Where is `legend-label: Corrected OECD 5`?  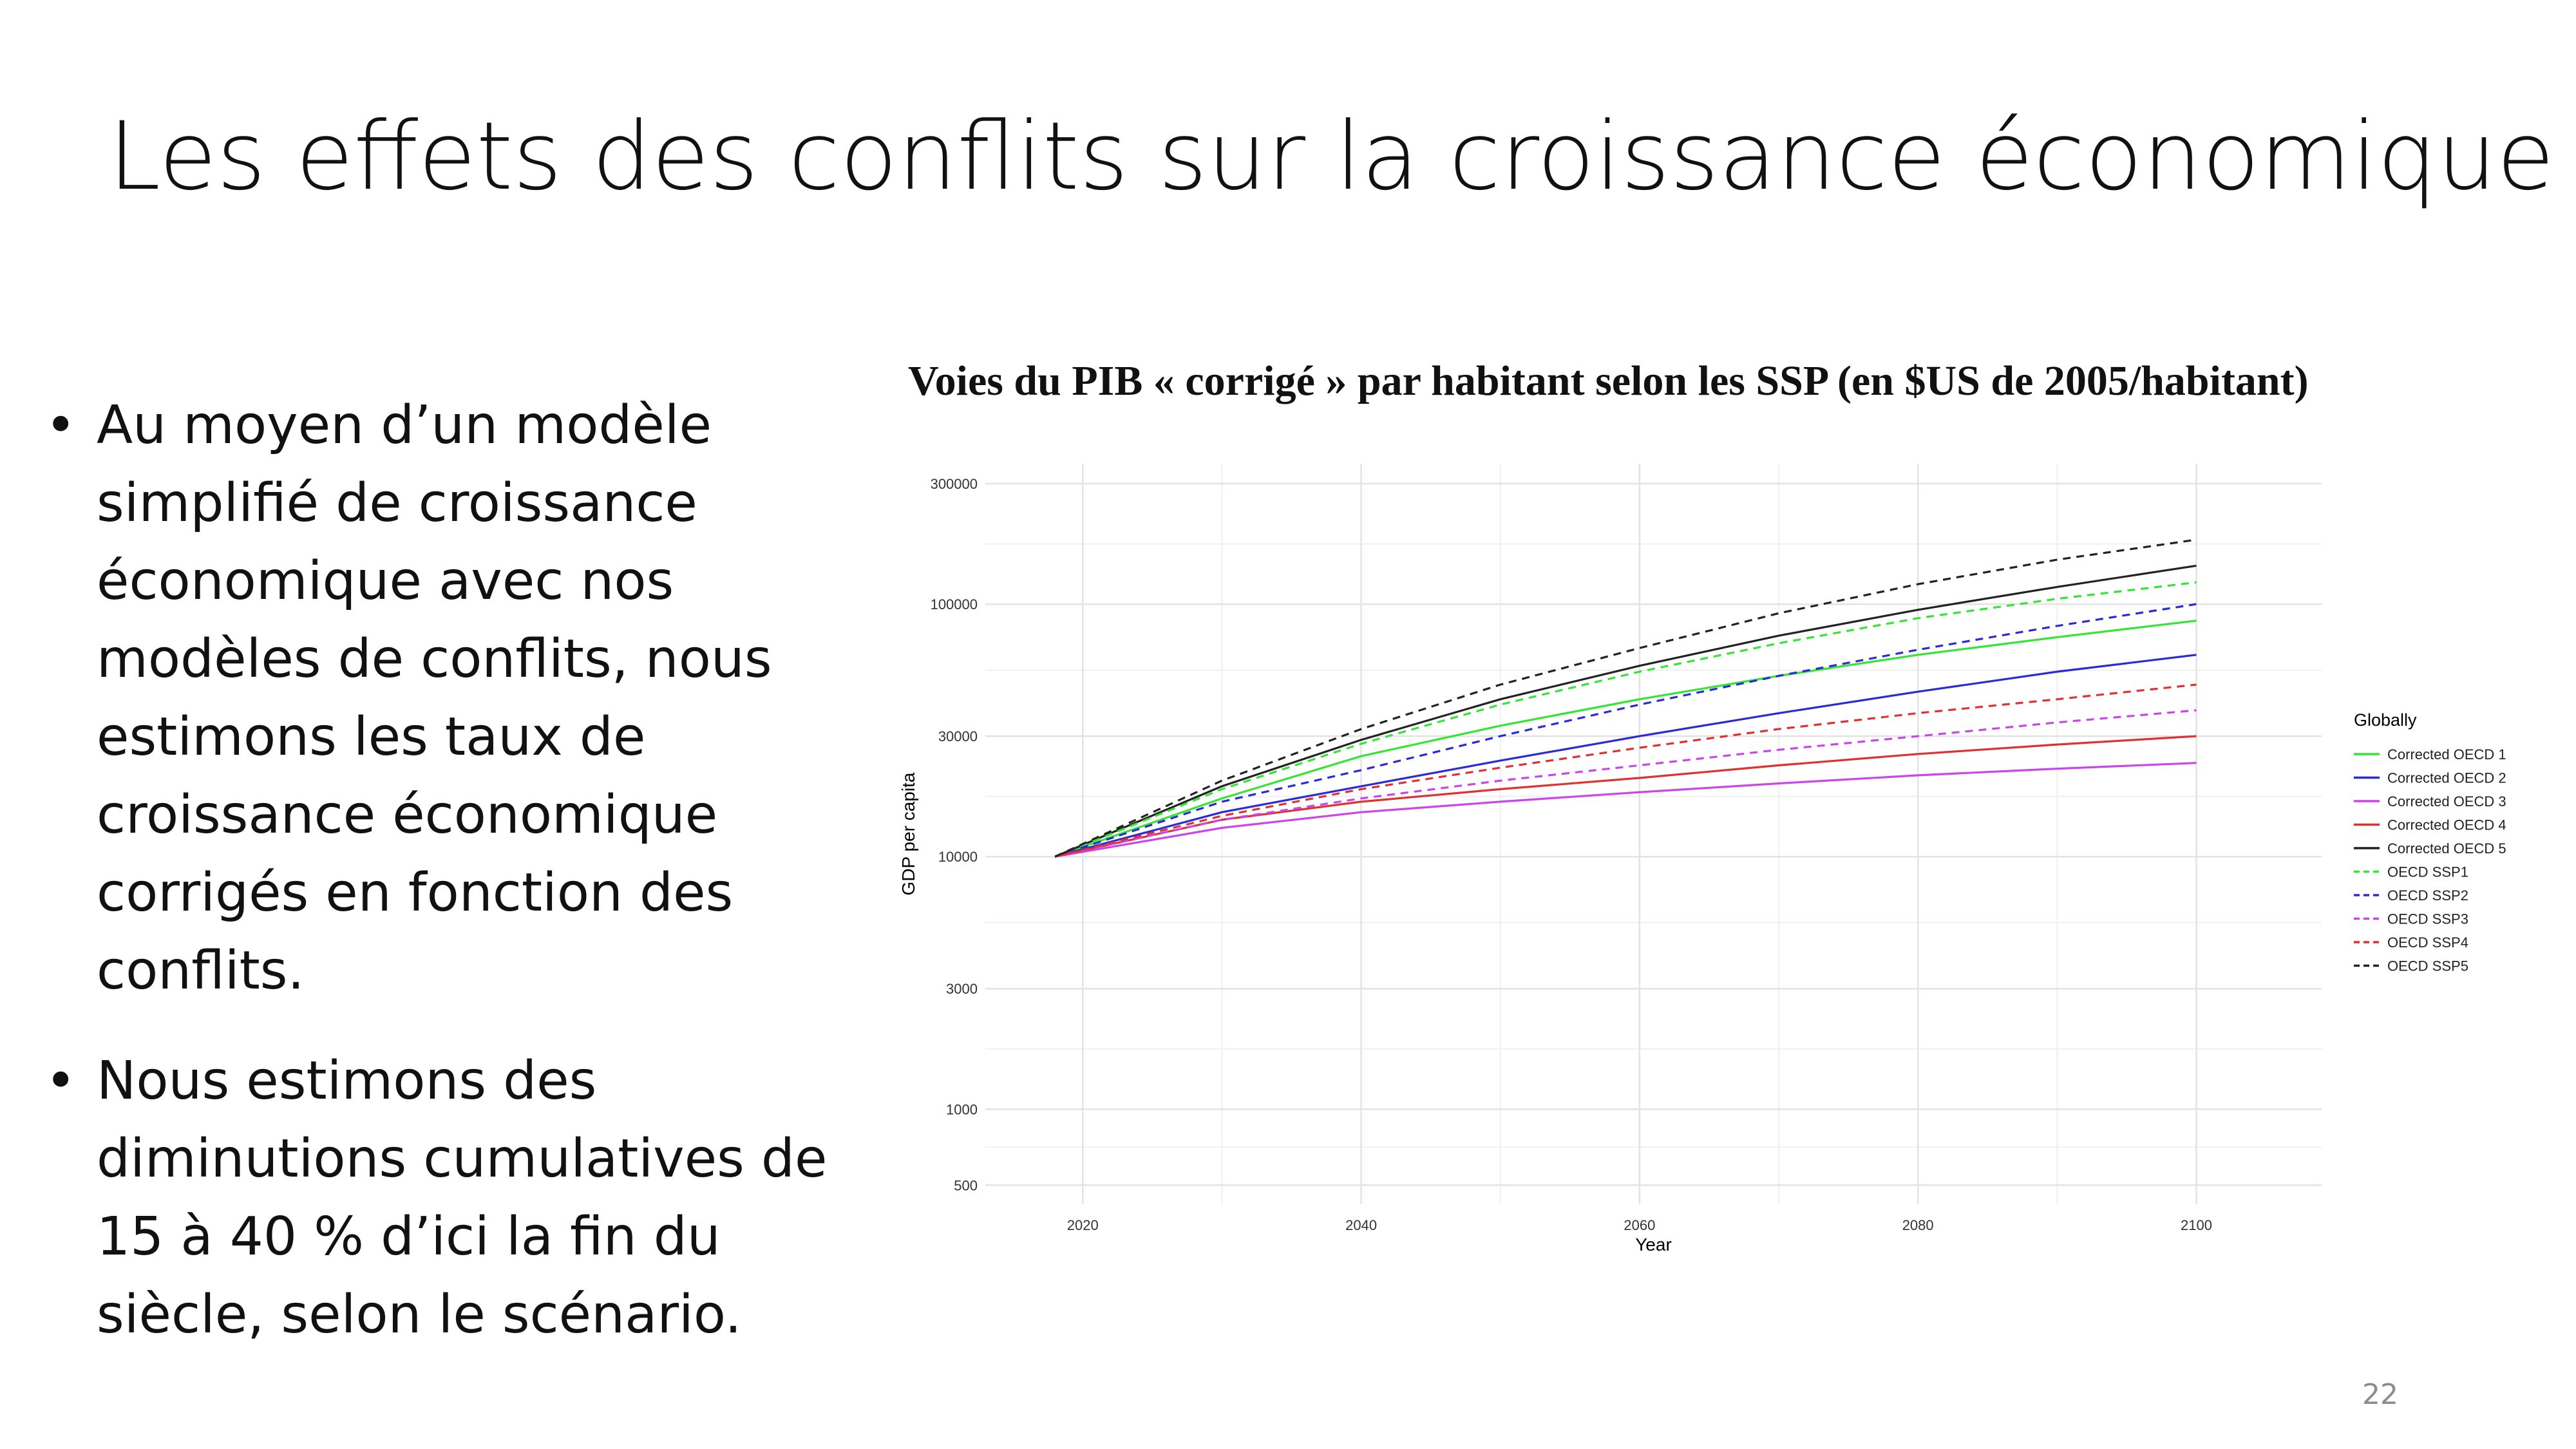
legend-label: Corrected OECD 5 is located at coordinates (2446, 848).